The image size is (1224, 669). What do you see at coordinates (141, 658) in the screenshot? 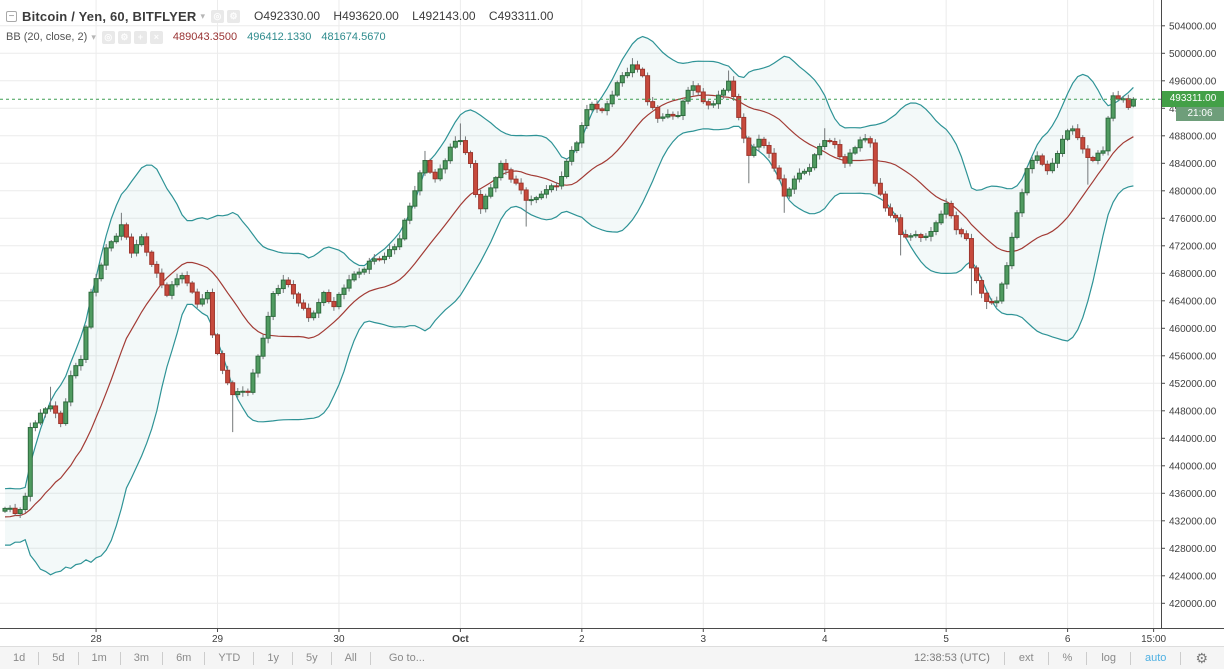
I see `range-button-3m: 3m` at bounding box center [141, 658].